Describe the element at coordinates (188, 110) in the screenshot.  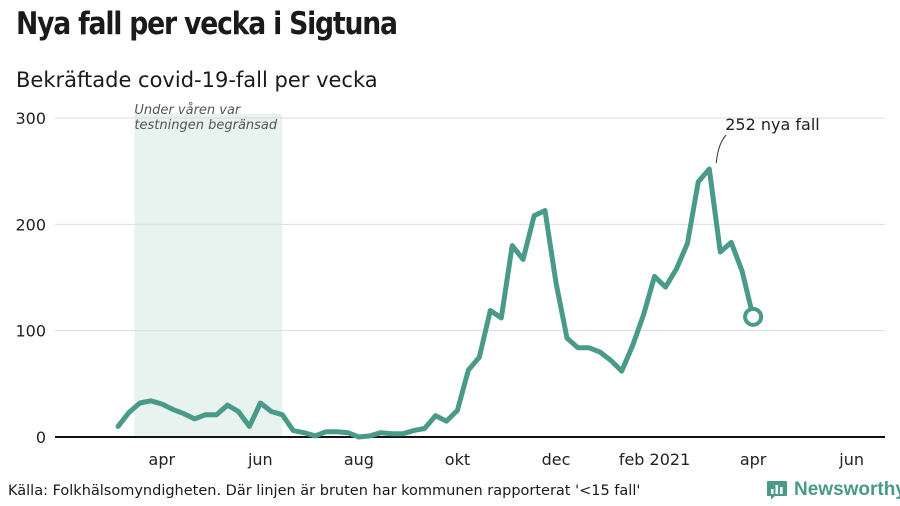
I see `shaded-region-label: Under våren var` at that location.